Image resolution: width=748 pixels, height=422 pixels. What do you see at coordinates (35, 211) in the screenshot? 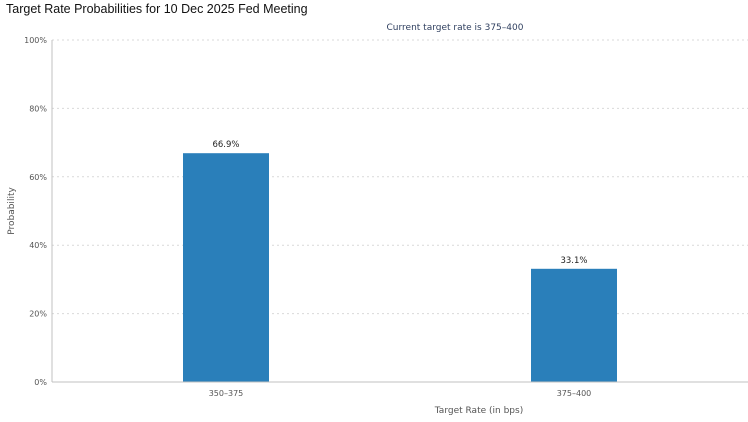
I see `y-axis-ticks: 0% 20% 40% 60% 80% 100%` at bounding box center [35, 211].